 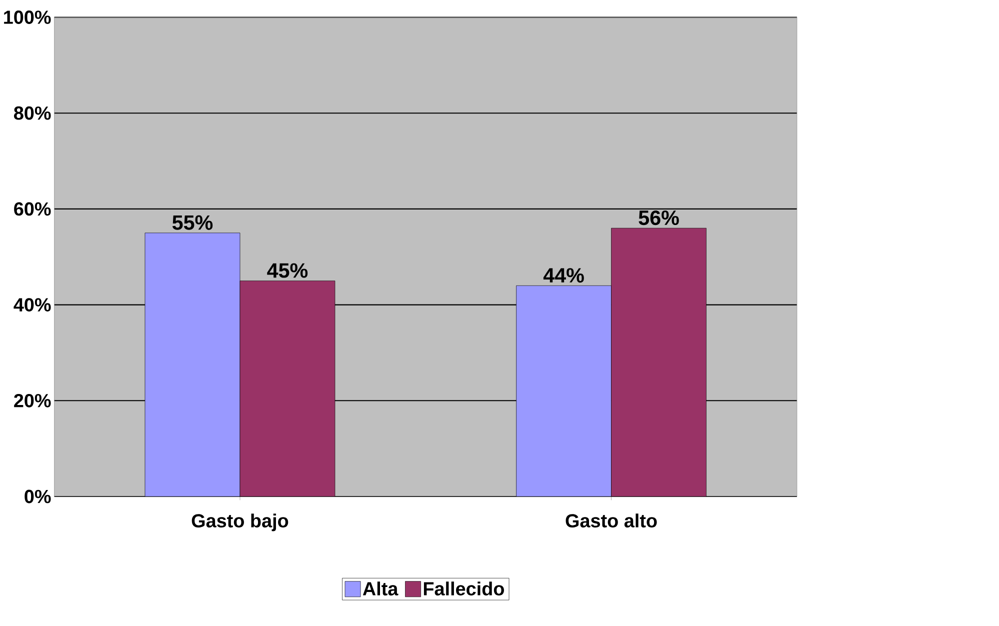 What do you see at coordinates (37, 497) in the screenshot?
I see `y-tick-label: 0%` at bounding box center [37, 497].